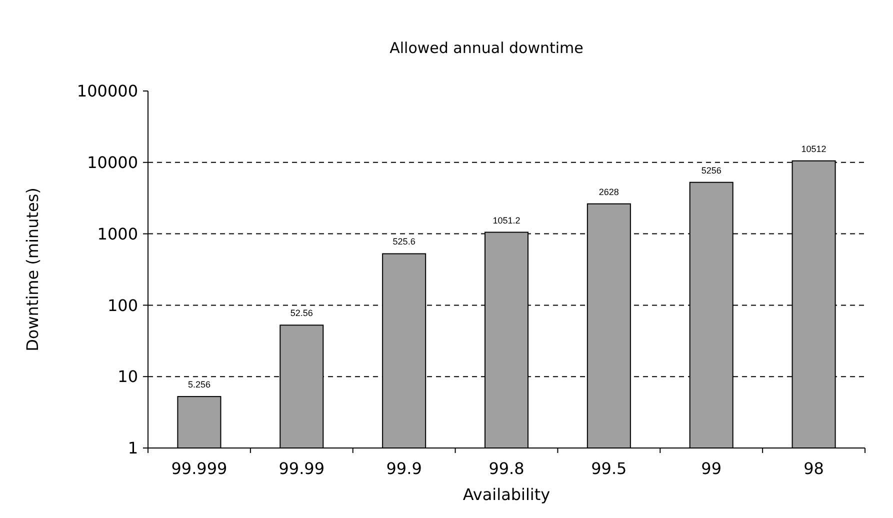 Image resolution: width=893 pixels, height=518 pixels. Describe the element at coordinates (112, 162) in the screenshot. I see `y-tick-label: 10000` at that location.